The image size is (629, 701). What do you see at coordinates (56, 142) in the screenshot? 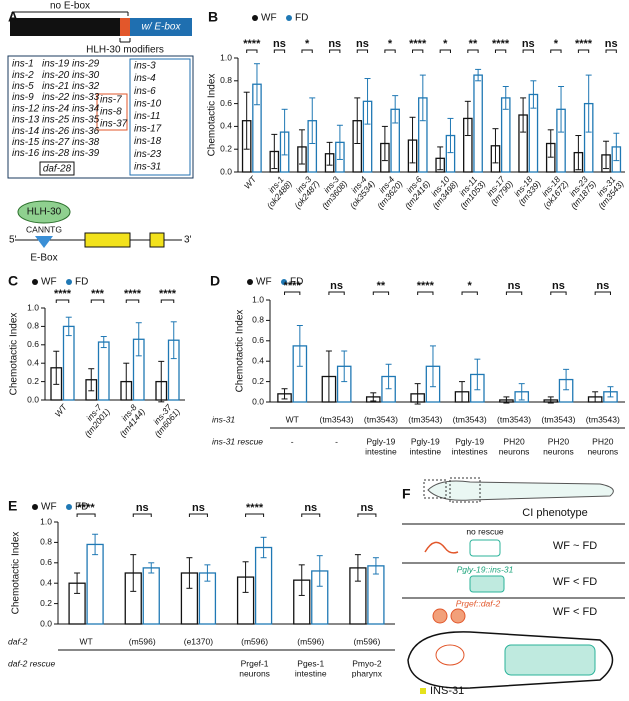
I see `gene: ins-27` at bounding box center [56, 142].